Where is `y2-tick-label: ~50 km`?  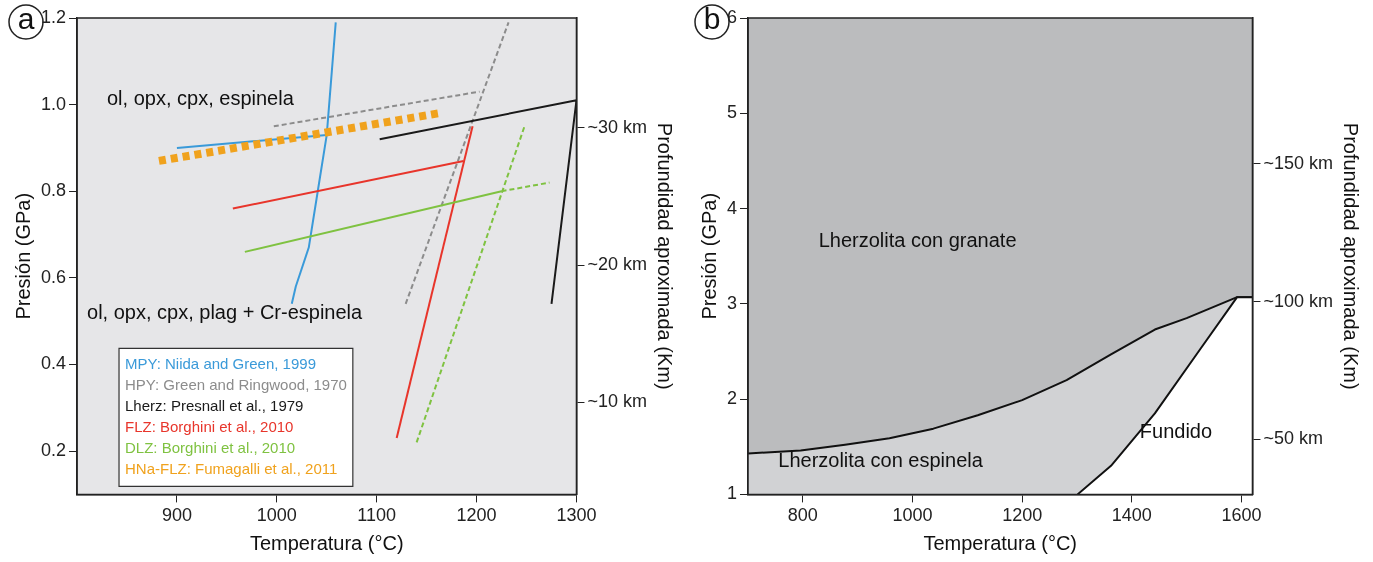
y2-tick-label: ~50 km is located at coordinates (1293, 438).